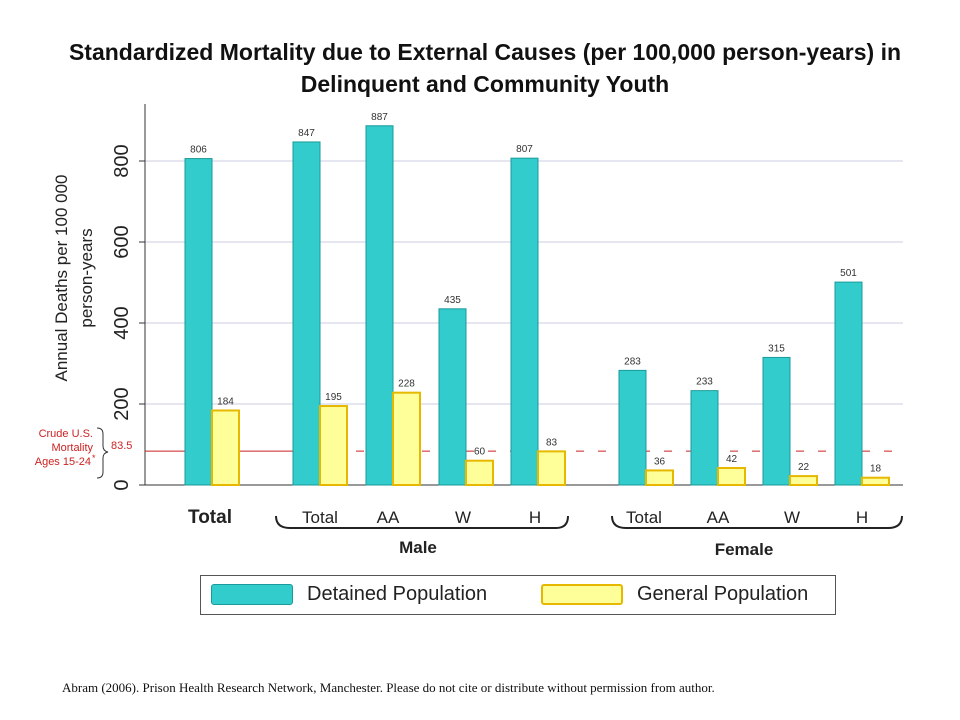 The image size is (960, 720). I want to click on data-label: 184, so click(225, 401).